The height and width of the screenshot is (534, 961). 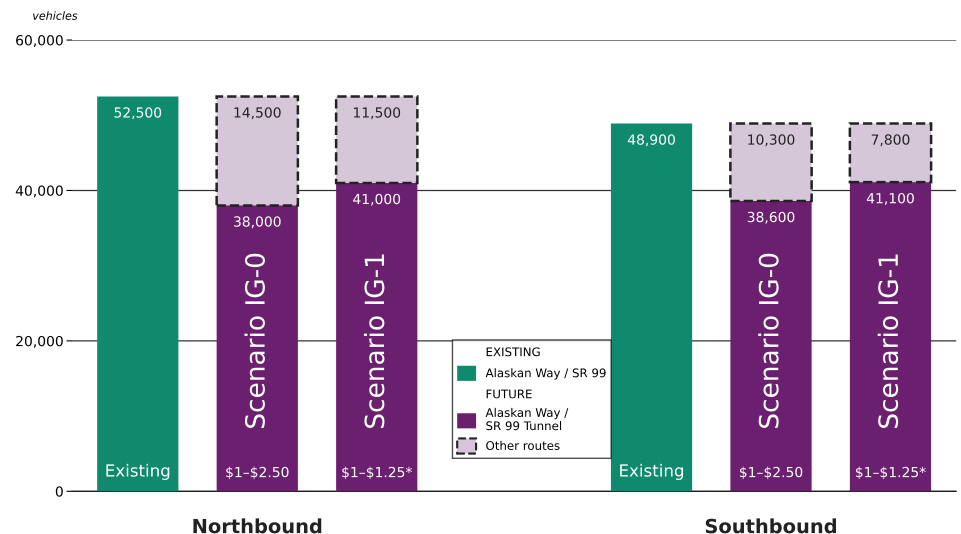 What do you see at coordinates (651, 140) in the screenshot?
I see `data-label: 48,900` at bounding box center [651, 140].